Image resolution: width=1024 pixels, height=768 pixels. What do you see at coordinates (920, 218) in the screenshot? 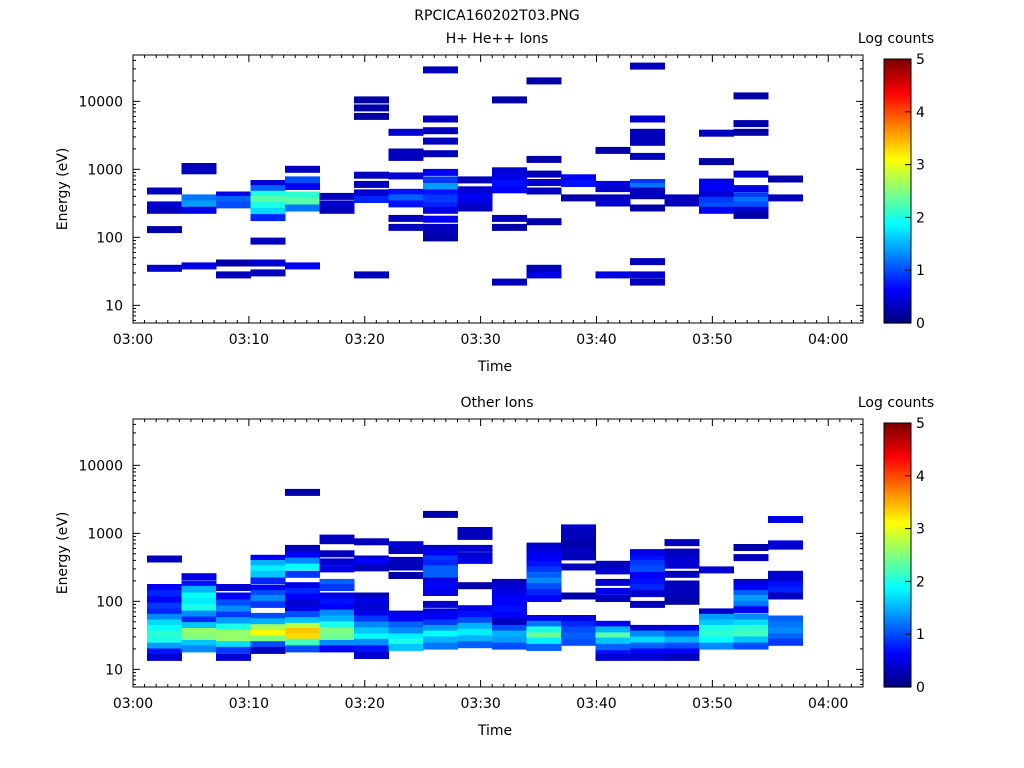
I see `colorbar-tick-label: 2` at bounding box center [920, 218].